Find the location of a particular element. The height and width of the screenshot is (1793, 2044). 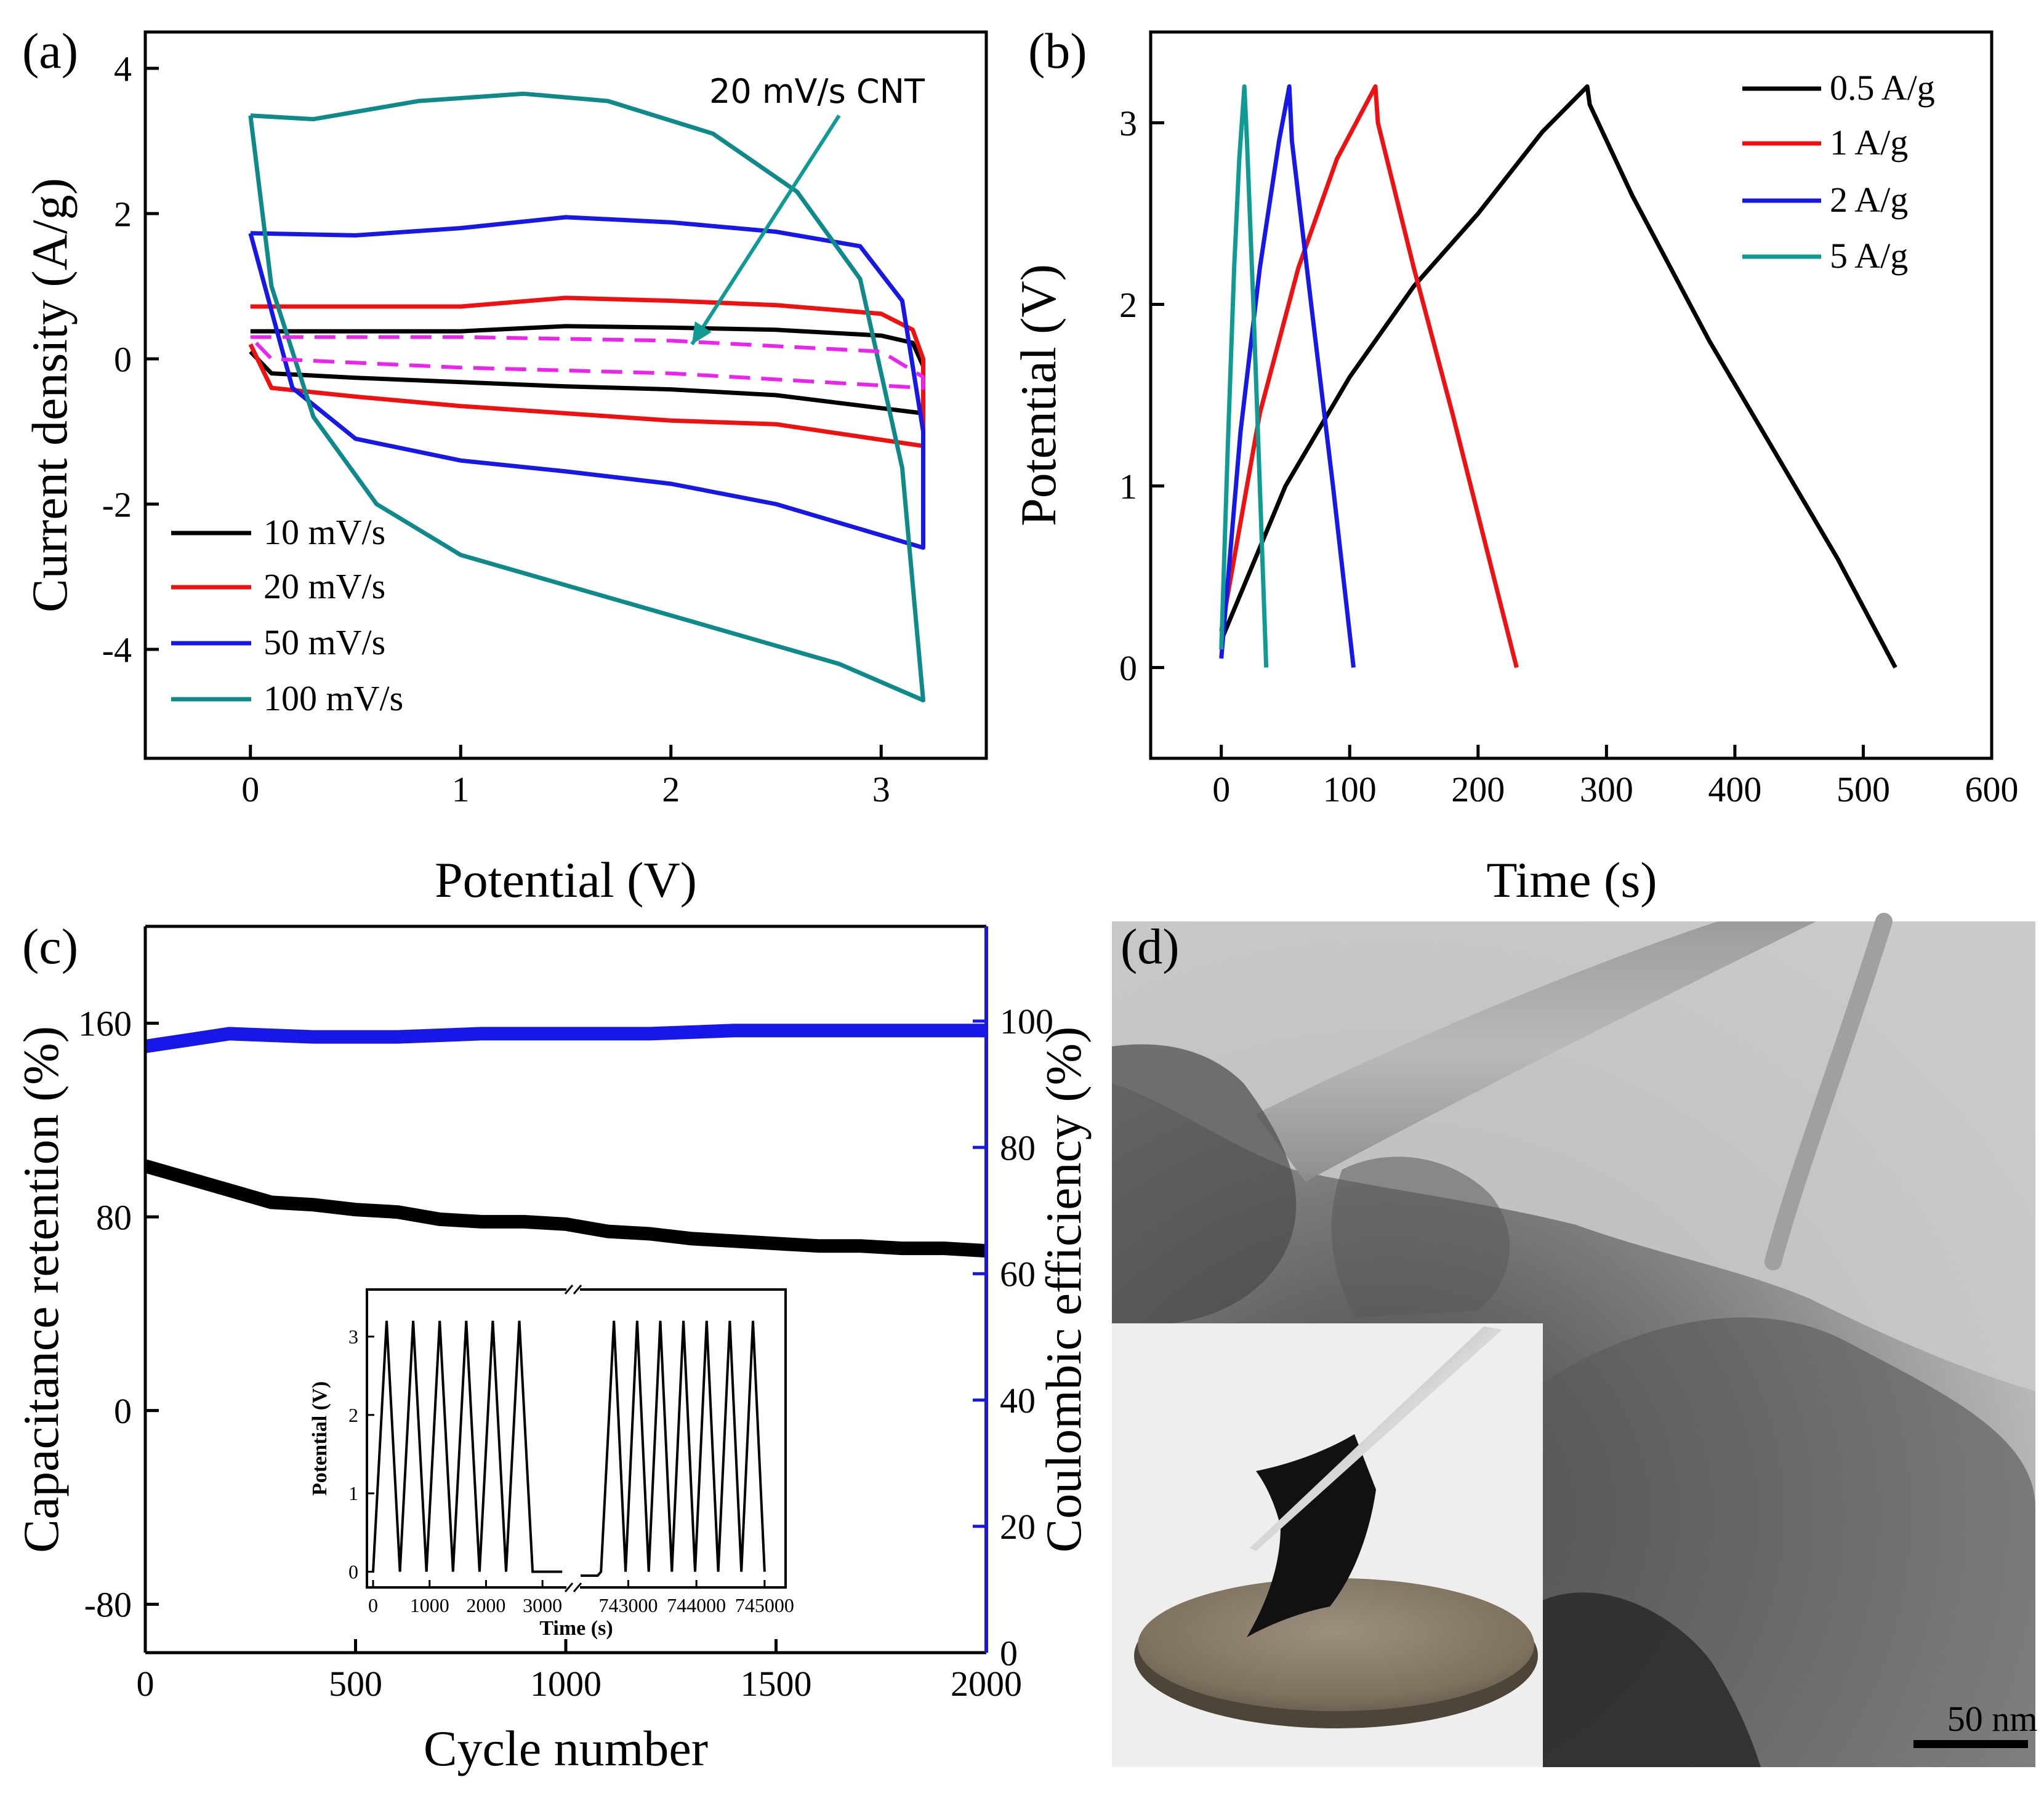

inset-y-tick-label: 1 is located at coordinates (353, 1493).